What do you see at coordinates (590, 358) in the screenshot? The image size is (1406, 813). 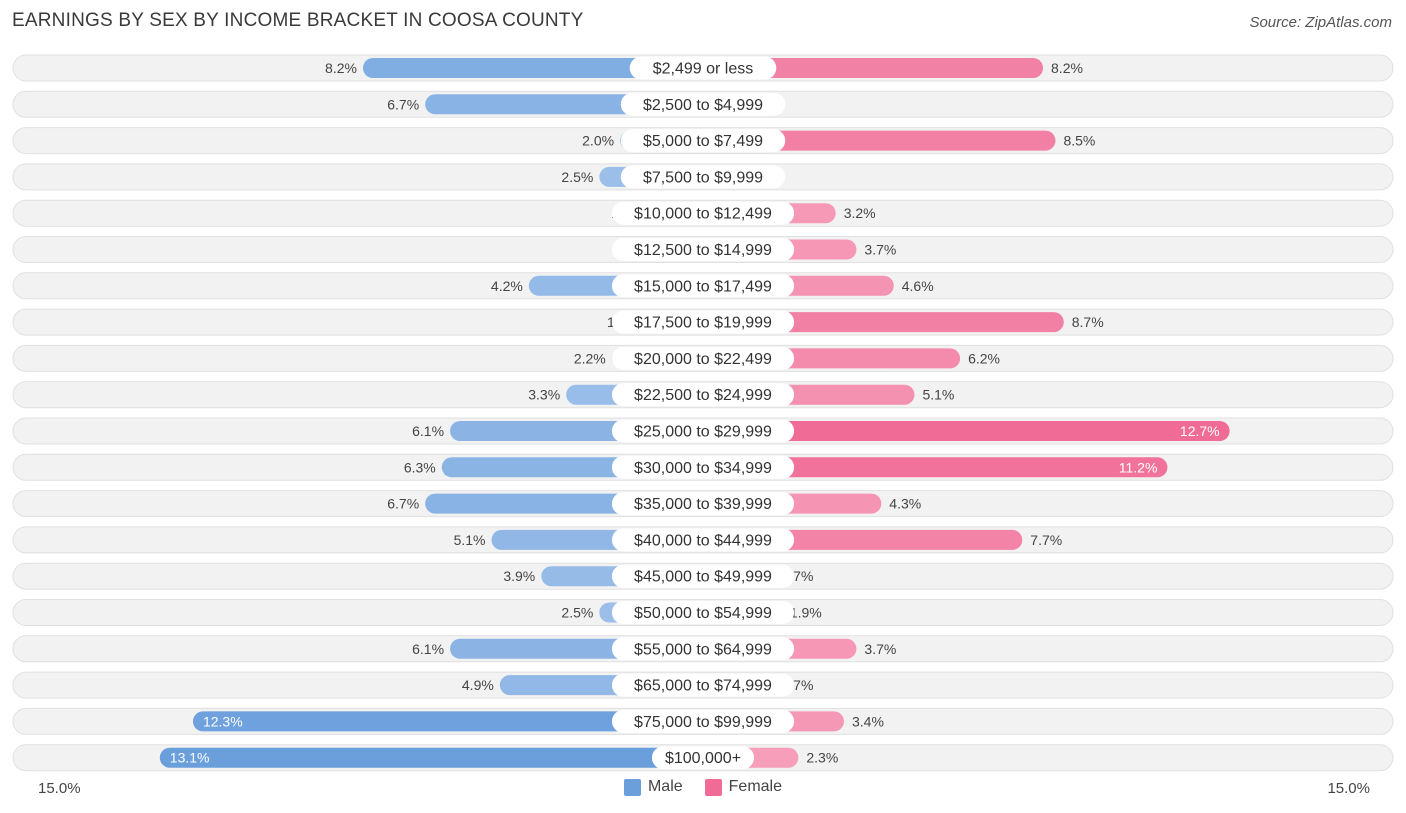 I see `male-value-label: 2.2%` at bounding box center [590, 358].